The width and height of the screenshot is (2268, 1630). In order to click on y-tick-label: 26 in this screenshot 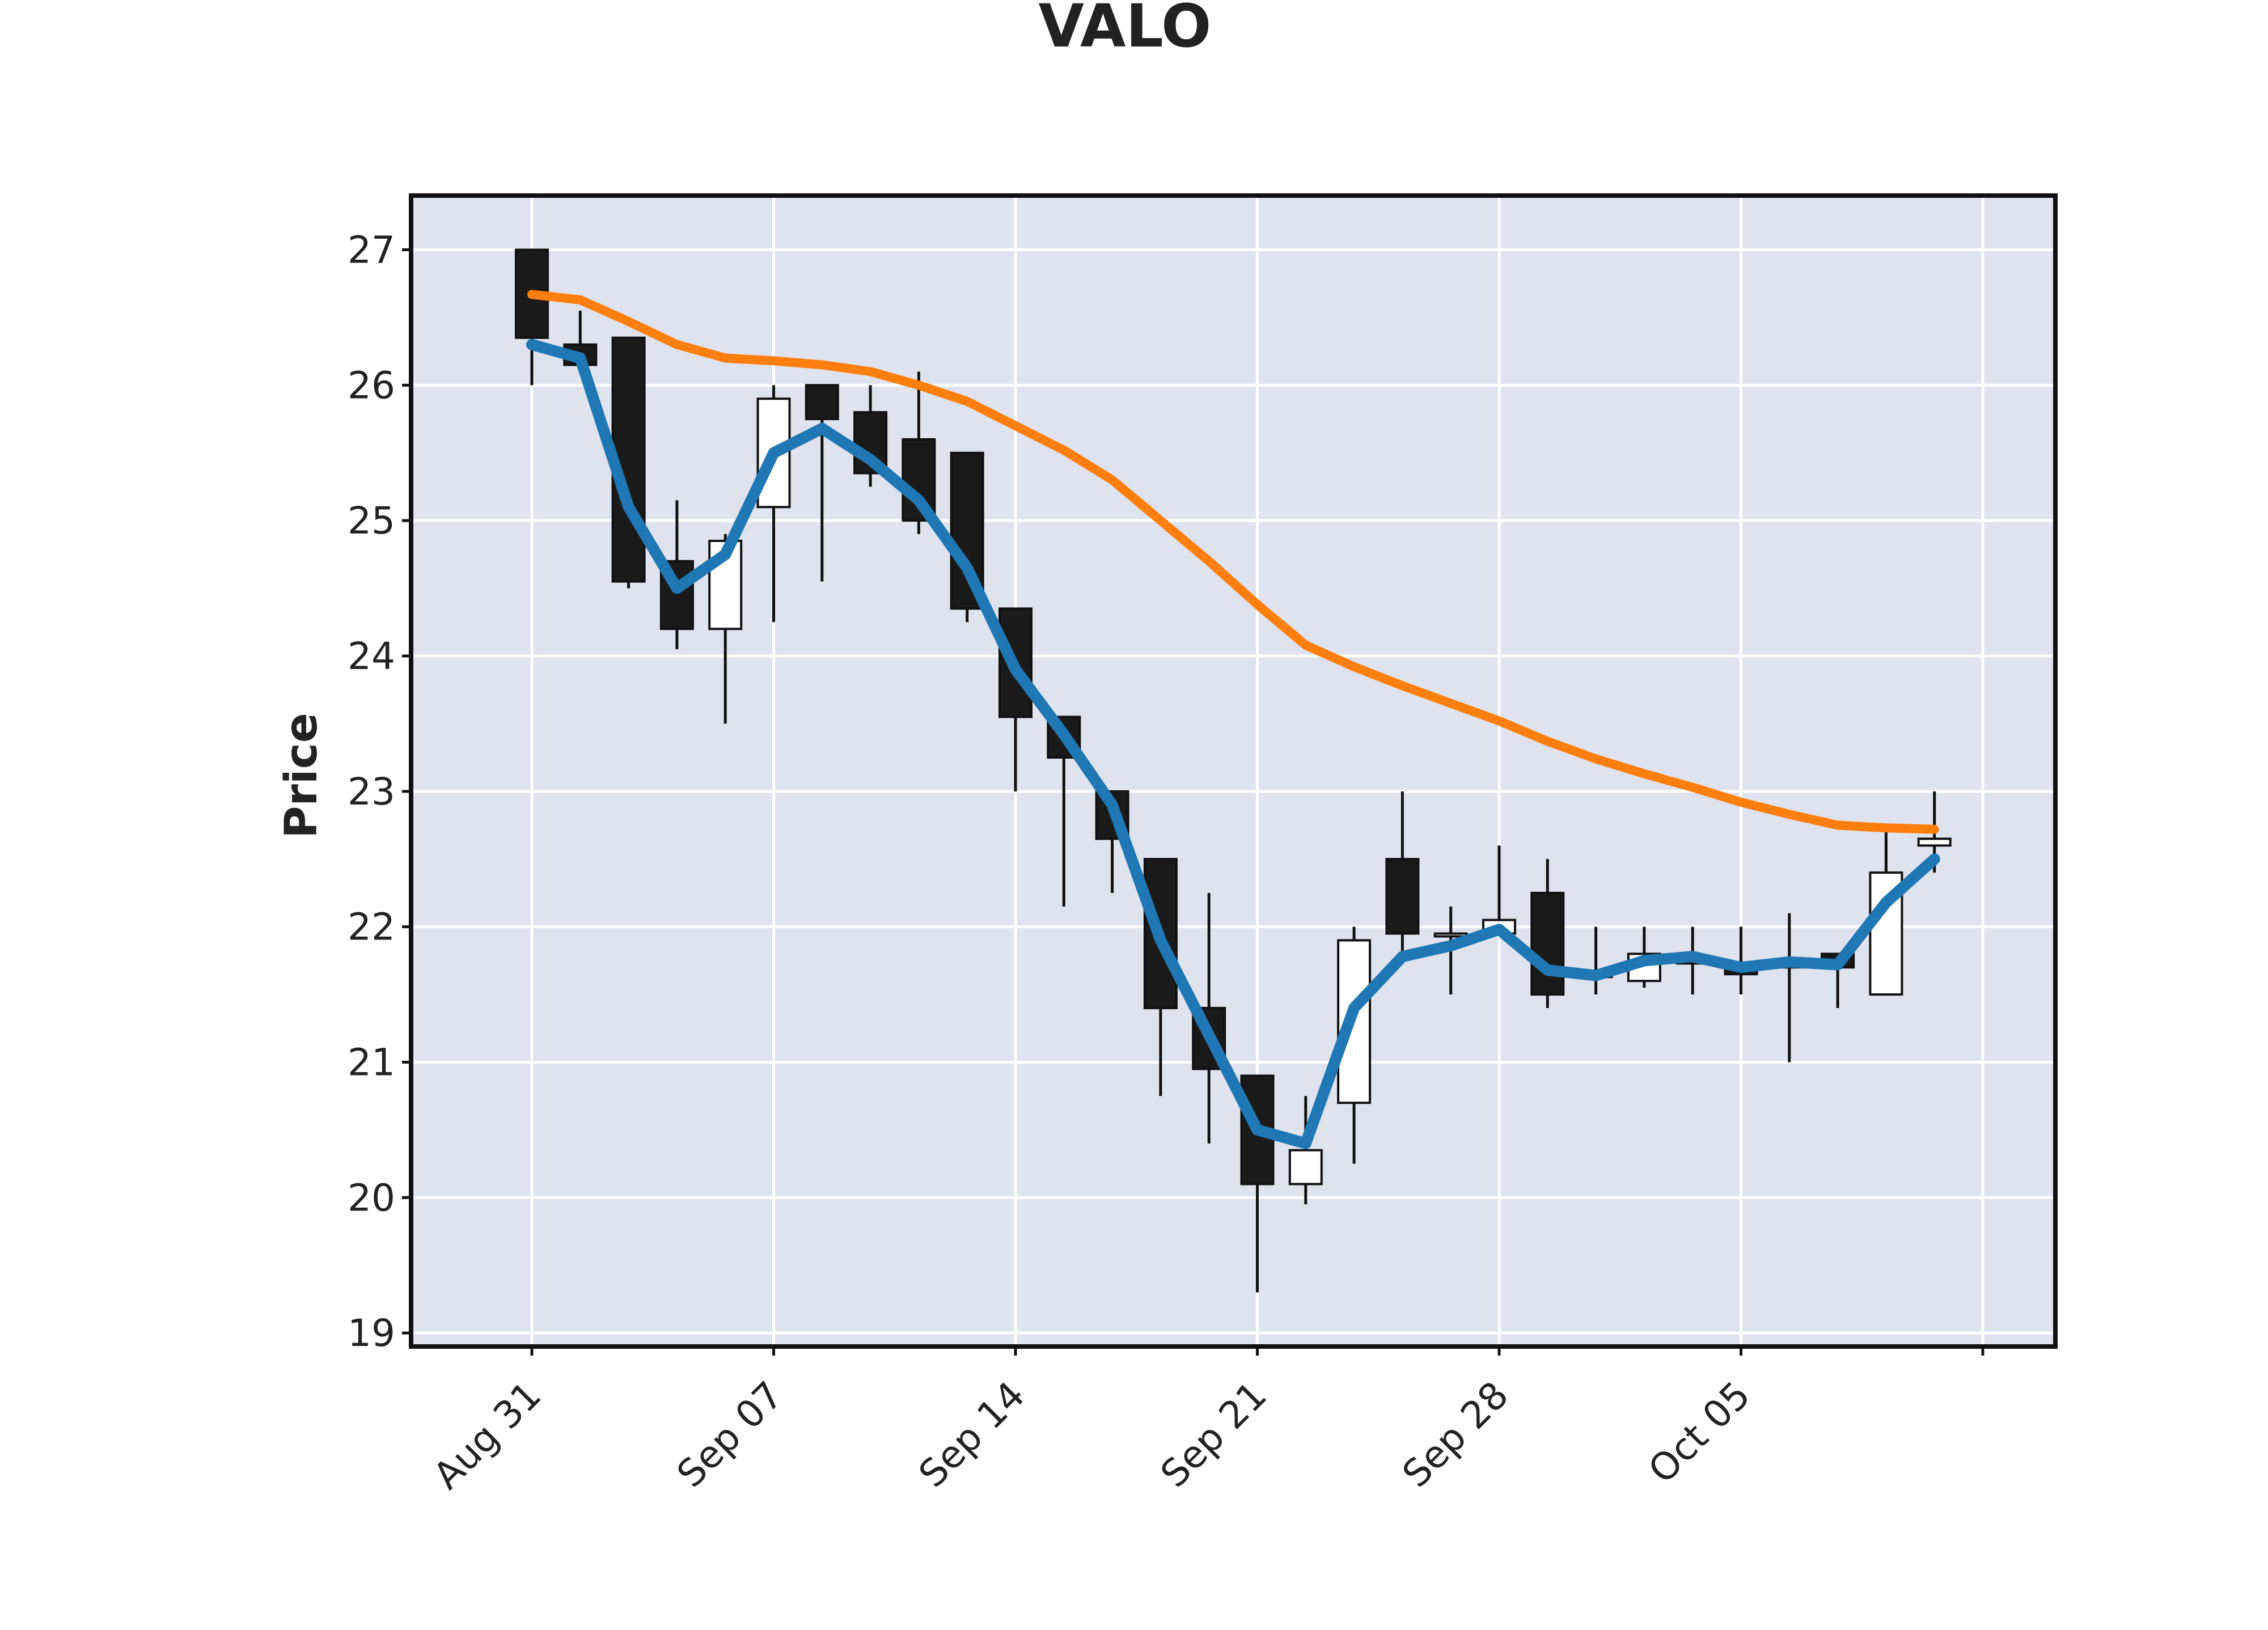, I will do `click(371, 385)`.